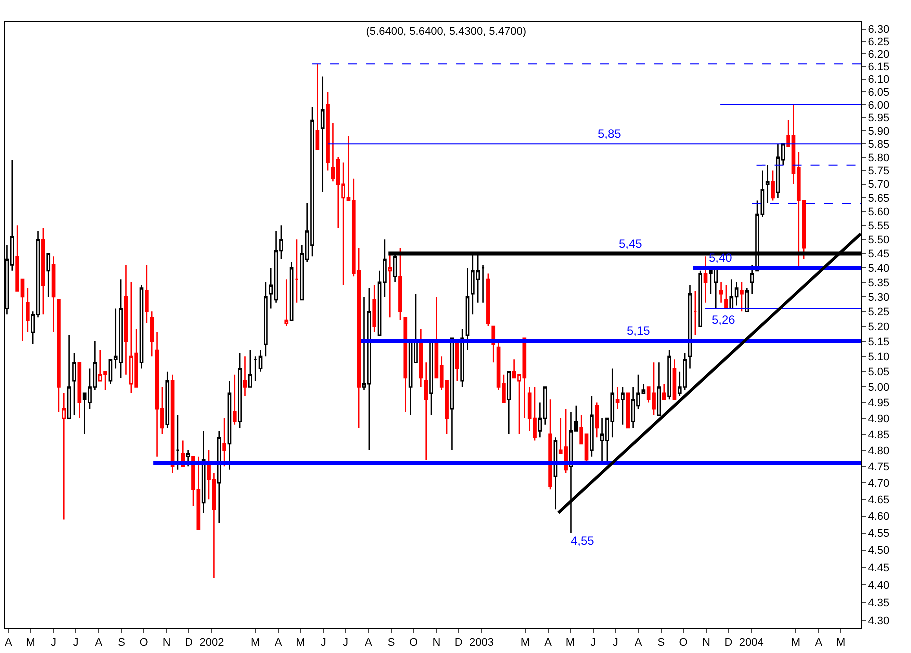  What do you see at coordinates (662, 643) in the screenshot?
I see `x-tick-label: S` at bounding box center [662, 643].